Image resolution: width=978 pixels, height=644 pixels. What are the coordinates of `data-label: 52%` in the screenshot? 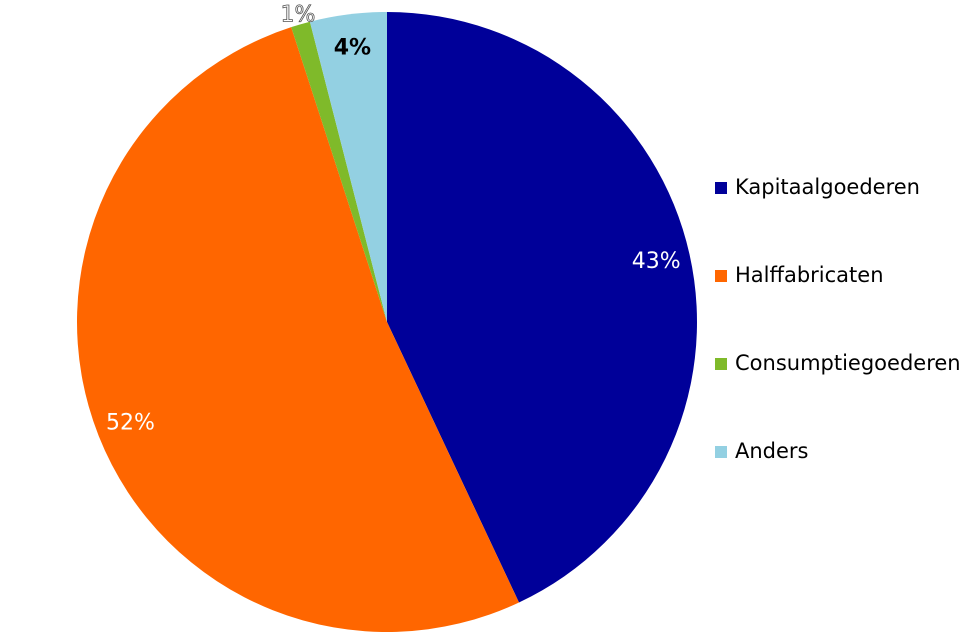 It's located at (130, 423).